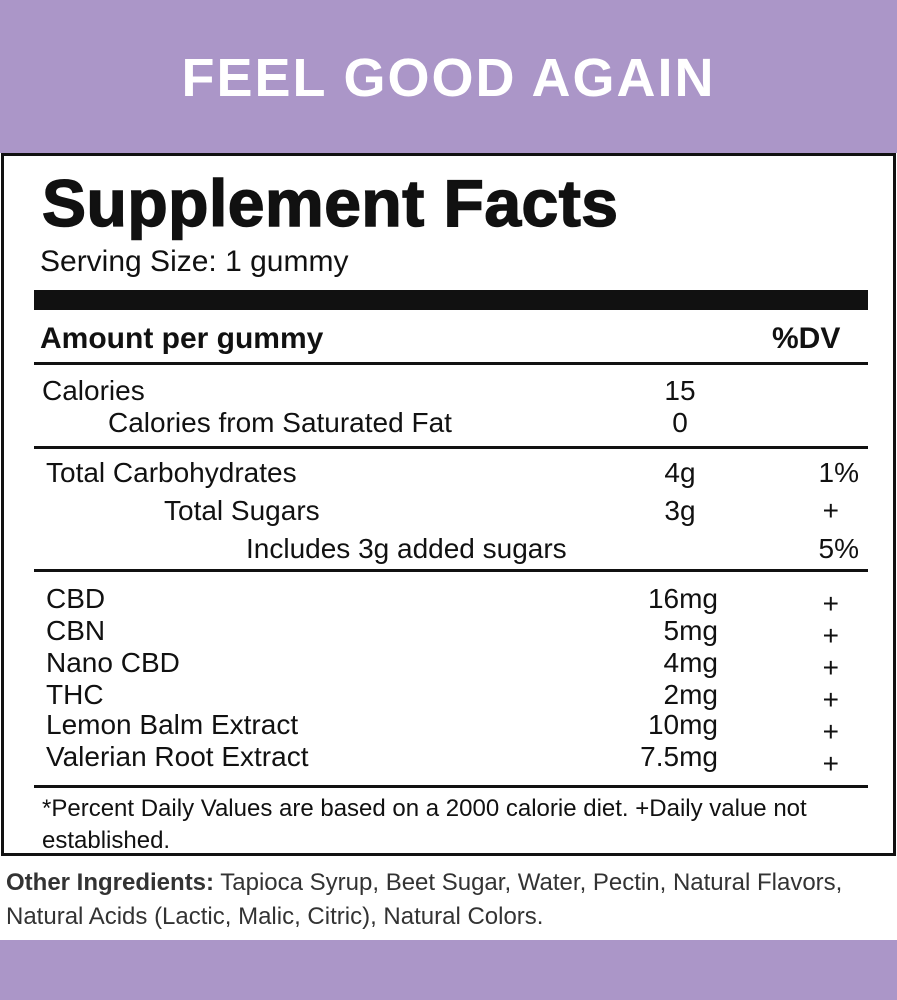  Describe the element at coordinates (280, 422) in the screenshot. I see `nutrient-name: Calories from Saturated Fat` at that location.